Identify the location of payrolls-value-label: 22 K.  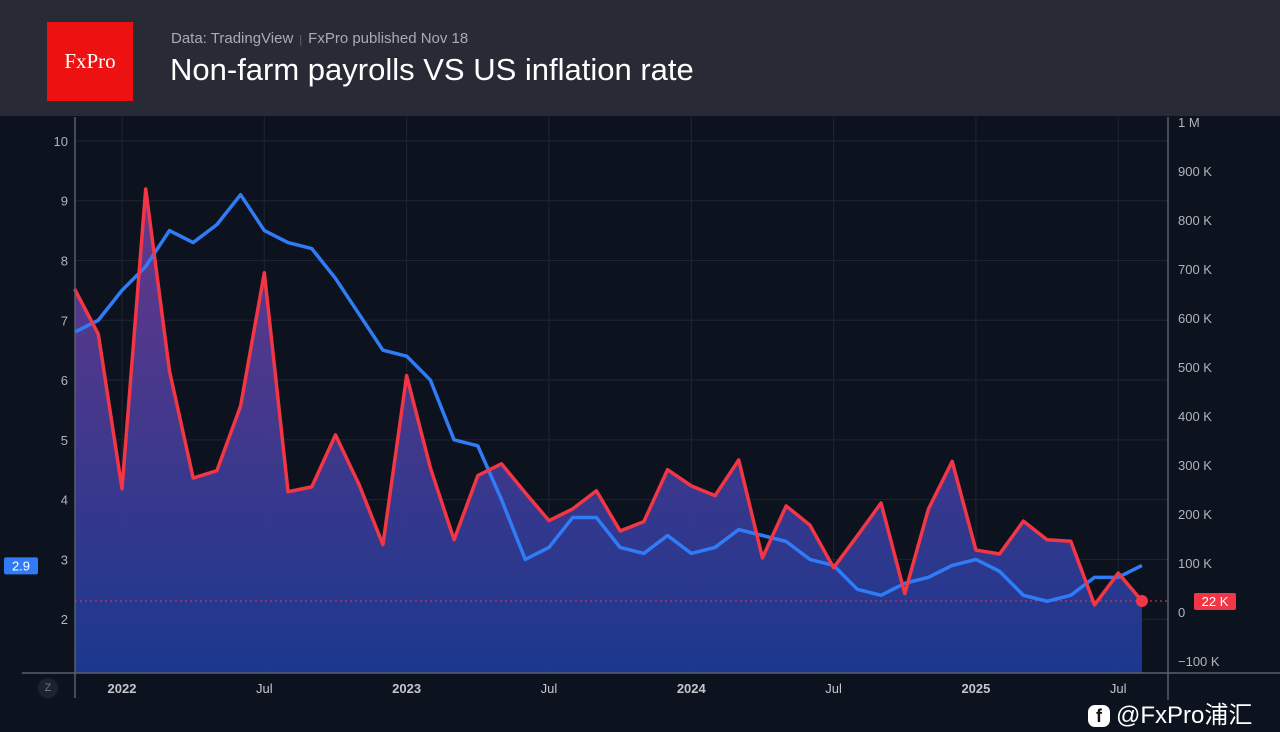
(1215, 601).